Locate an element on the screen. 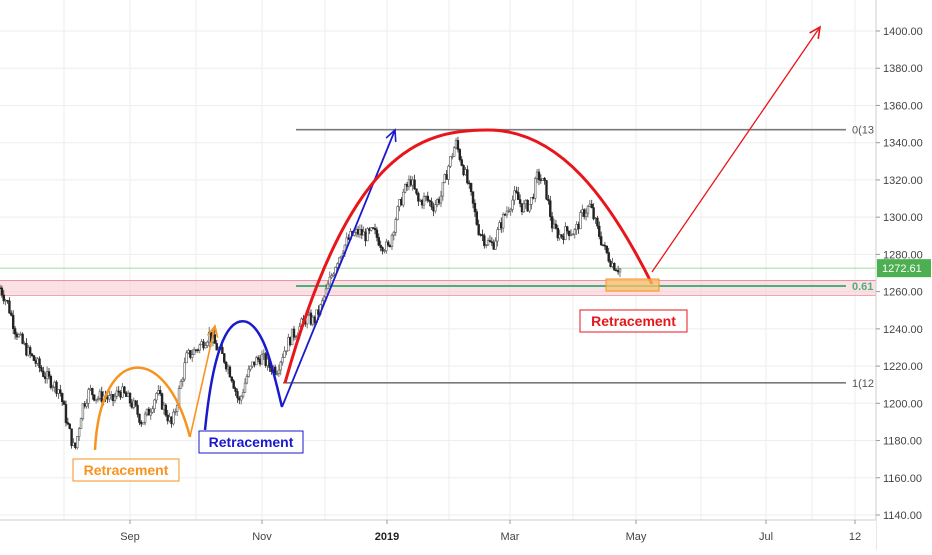 This screenshot has height=555, width=932. retracement-label-text: Retracement is located at coordinates (251, 442).